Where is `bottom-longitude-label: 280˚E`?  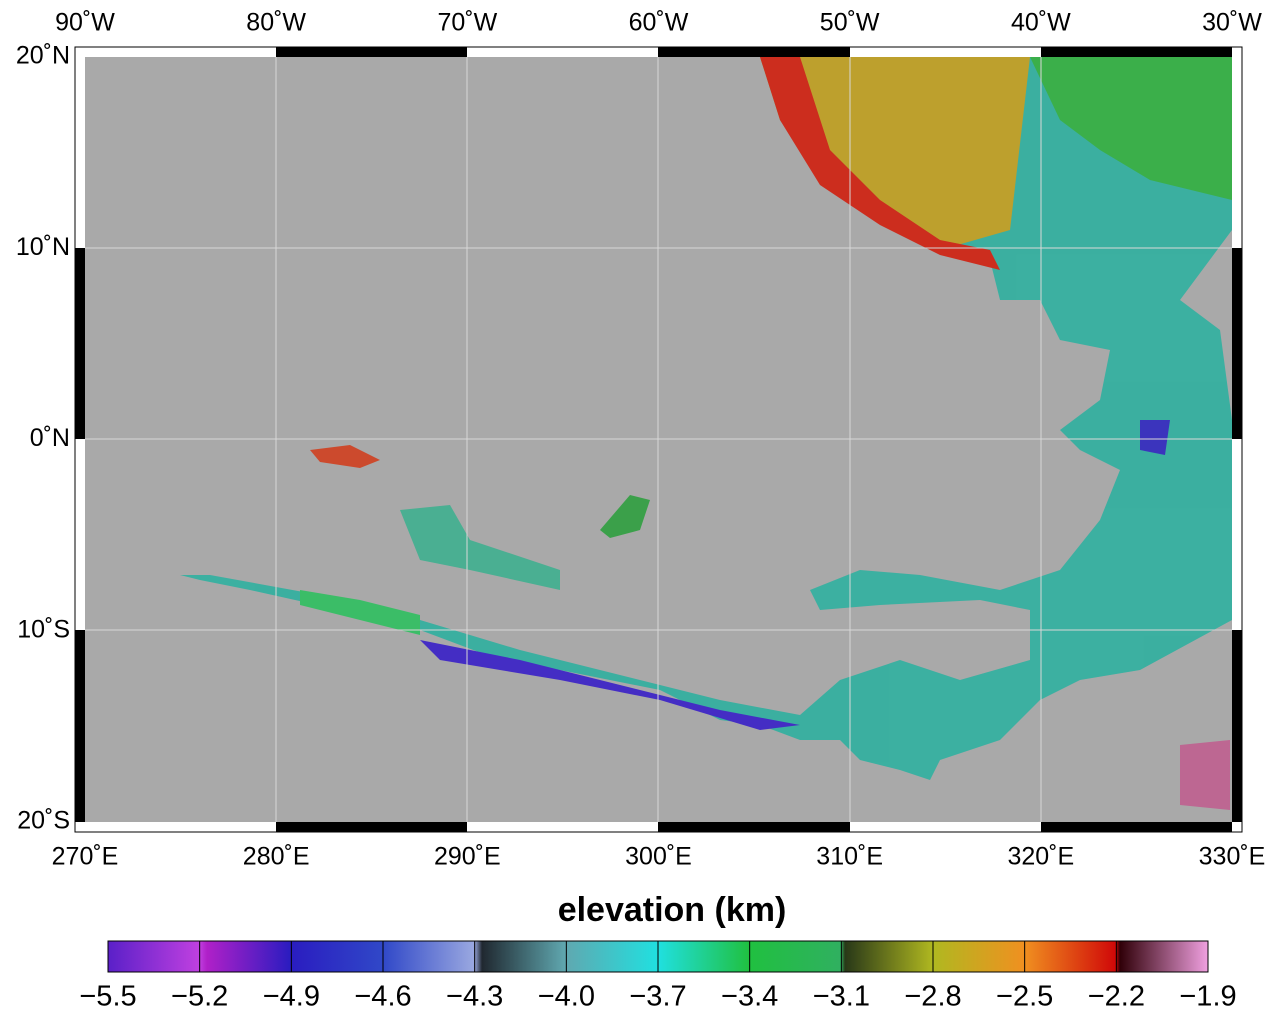 bottom-longitude-label: 280˚E is located at coordinates (276, 857).